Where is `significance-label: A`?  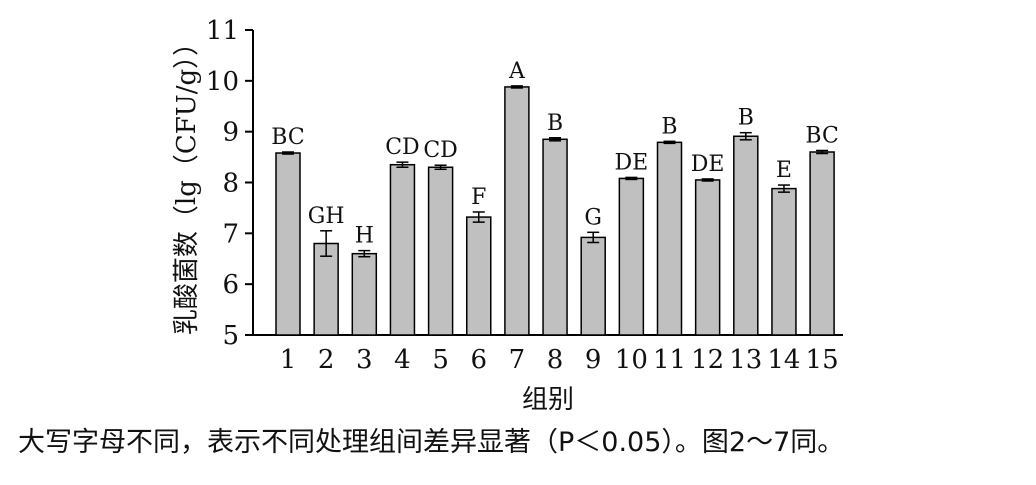 significance-label: A is located at coordinates (517, 71).